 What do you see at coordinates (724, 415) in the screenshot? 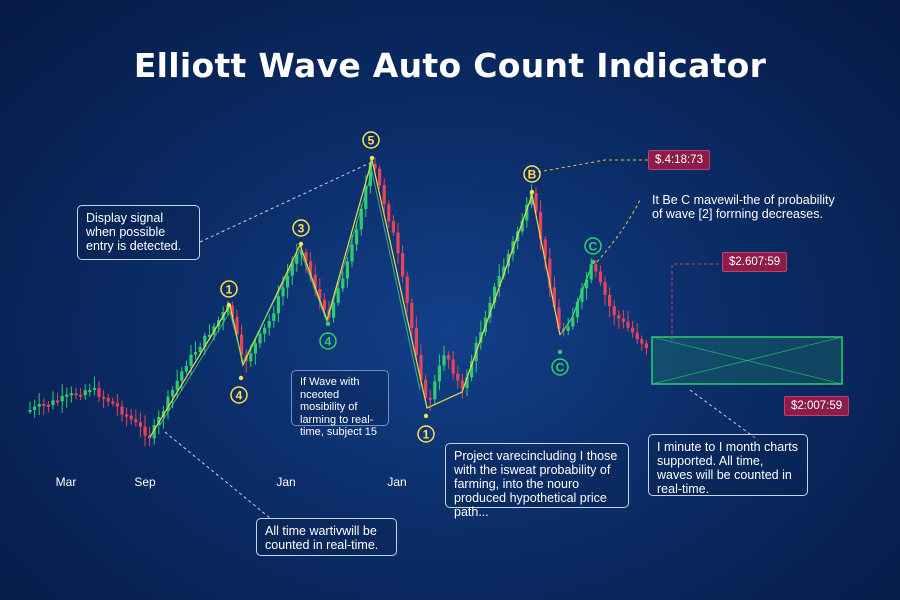
I see `leader-timeframes` at bounding box center [724, 415].